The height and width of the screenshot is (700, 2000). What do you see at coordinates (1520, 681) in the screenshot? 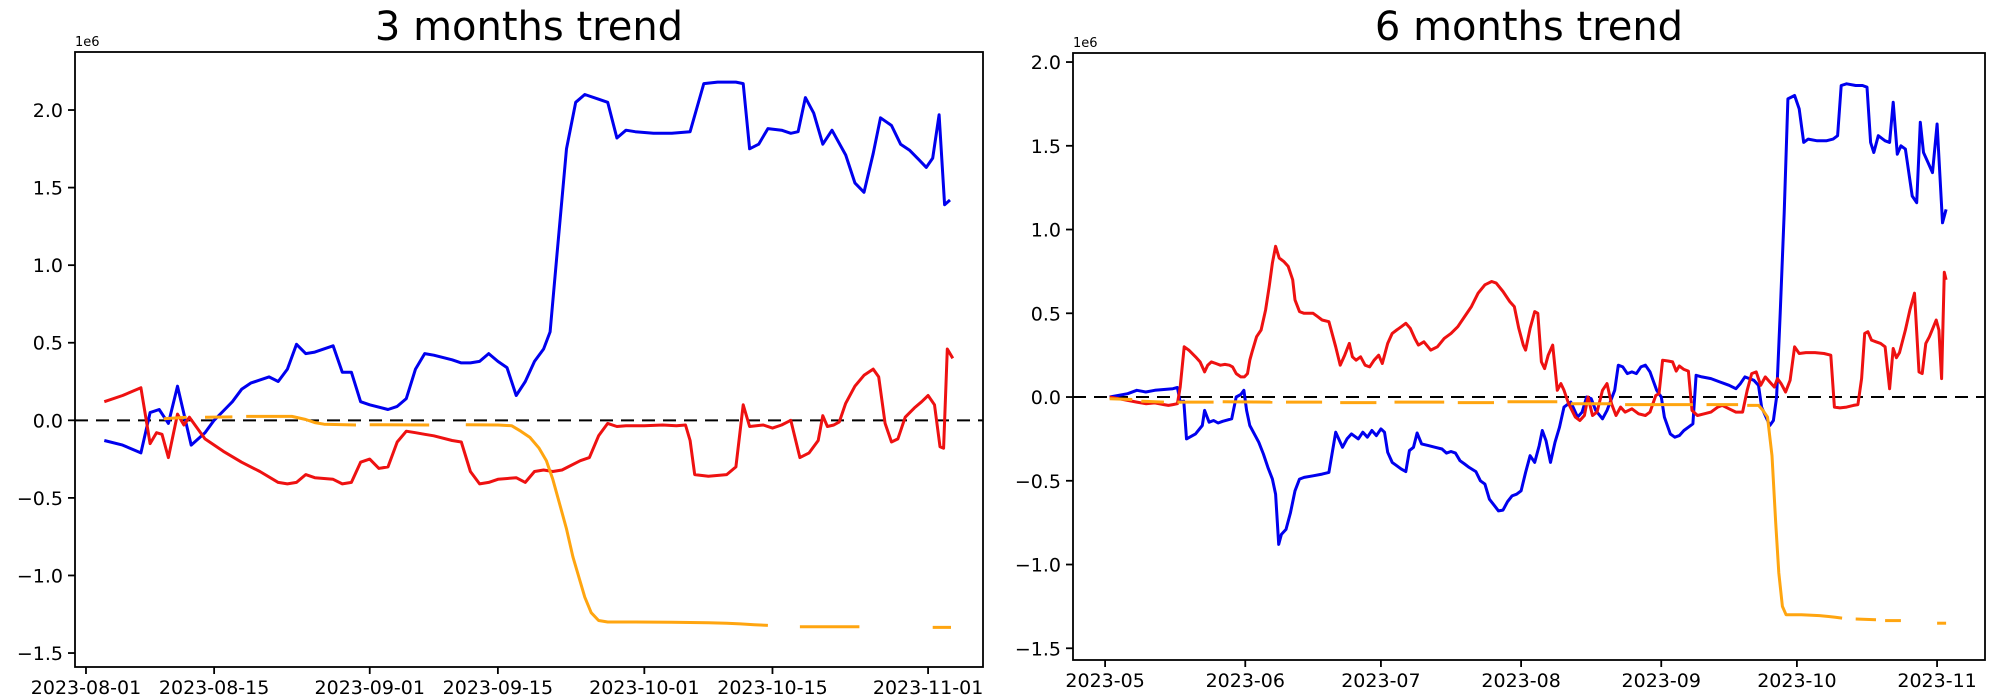
I see `x-axis-tick-label: 2023-08` at bounding box center [1520, 681].